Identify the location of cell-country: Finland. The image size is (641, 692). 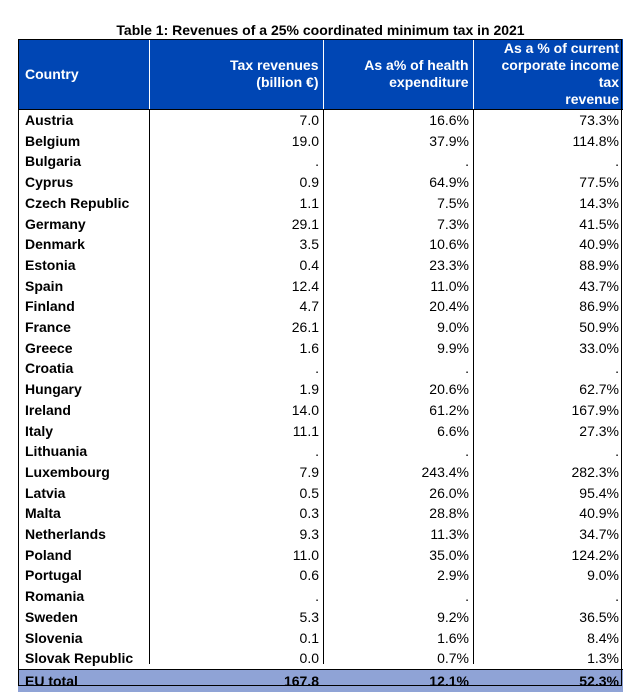
(50, 306).